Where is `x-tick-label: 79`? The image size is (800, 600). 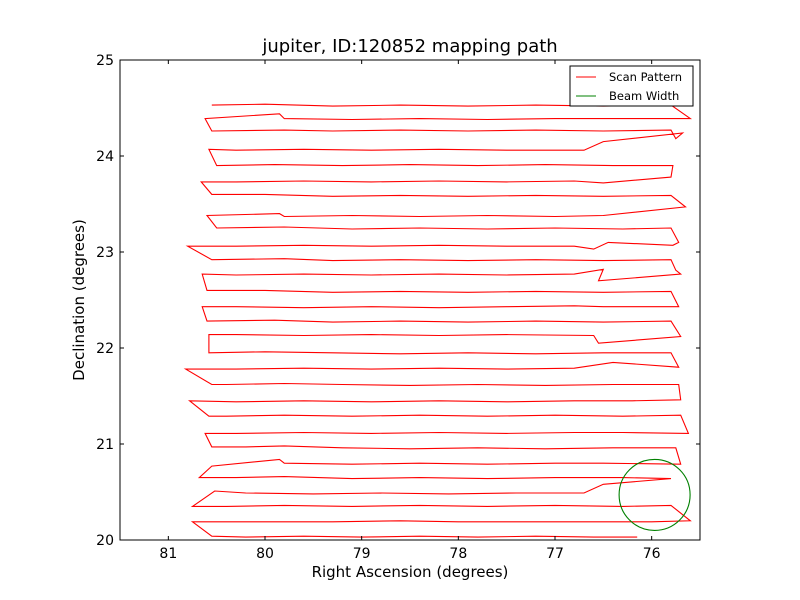 x-tick-label: 79 is located at coordinates (362, 554).